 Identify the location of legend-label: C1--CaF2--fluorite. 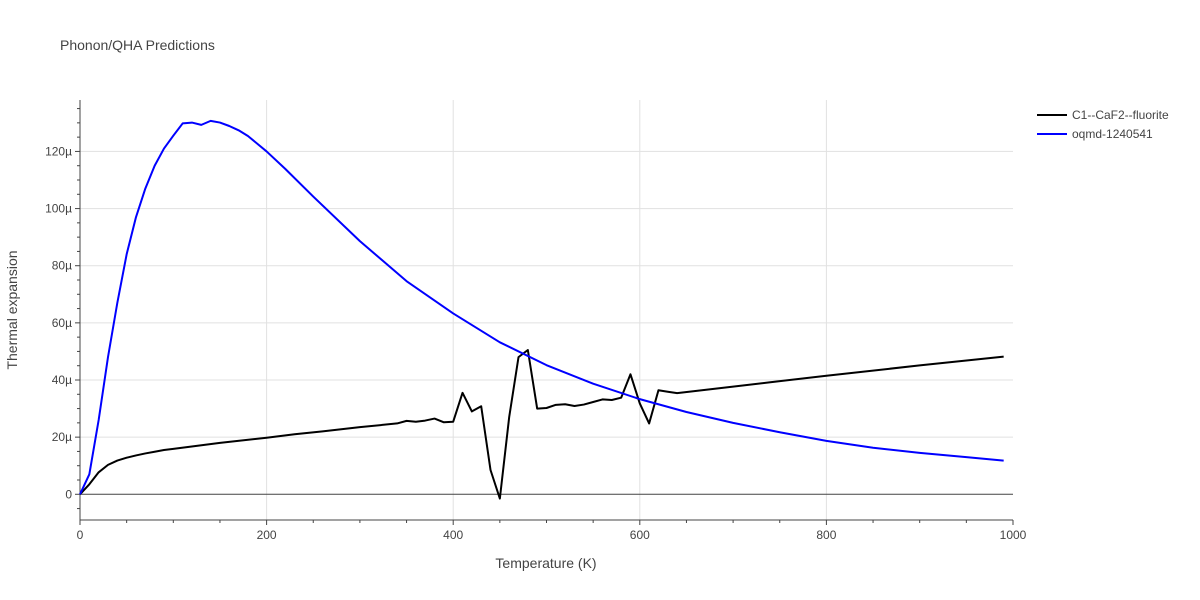
(1120, 115).